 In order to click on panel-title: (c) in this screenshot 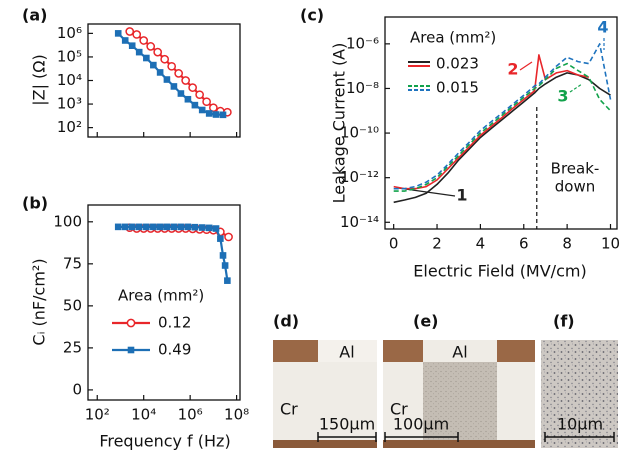, I will do `click(312, 15)`.